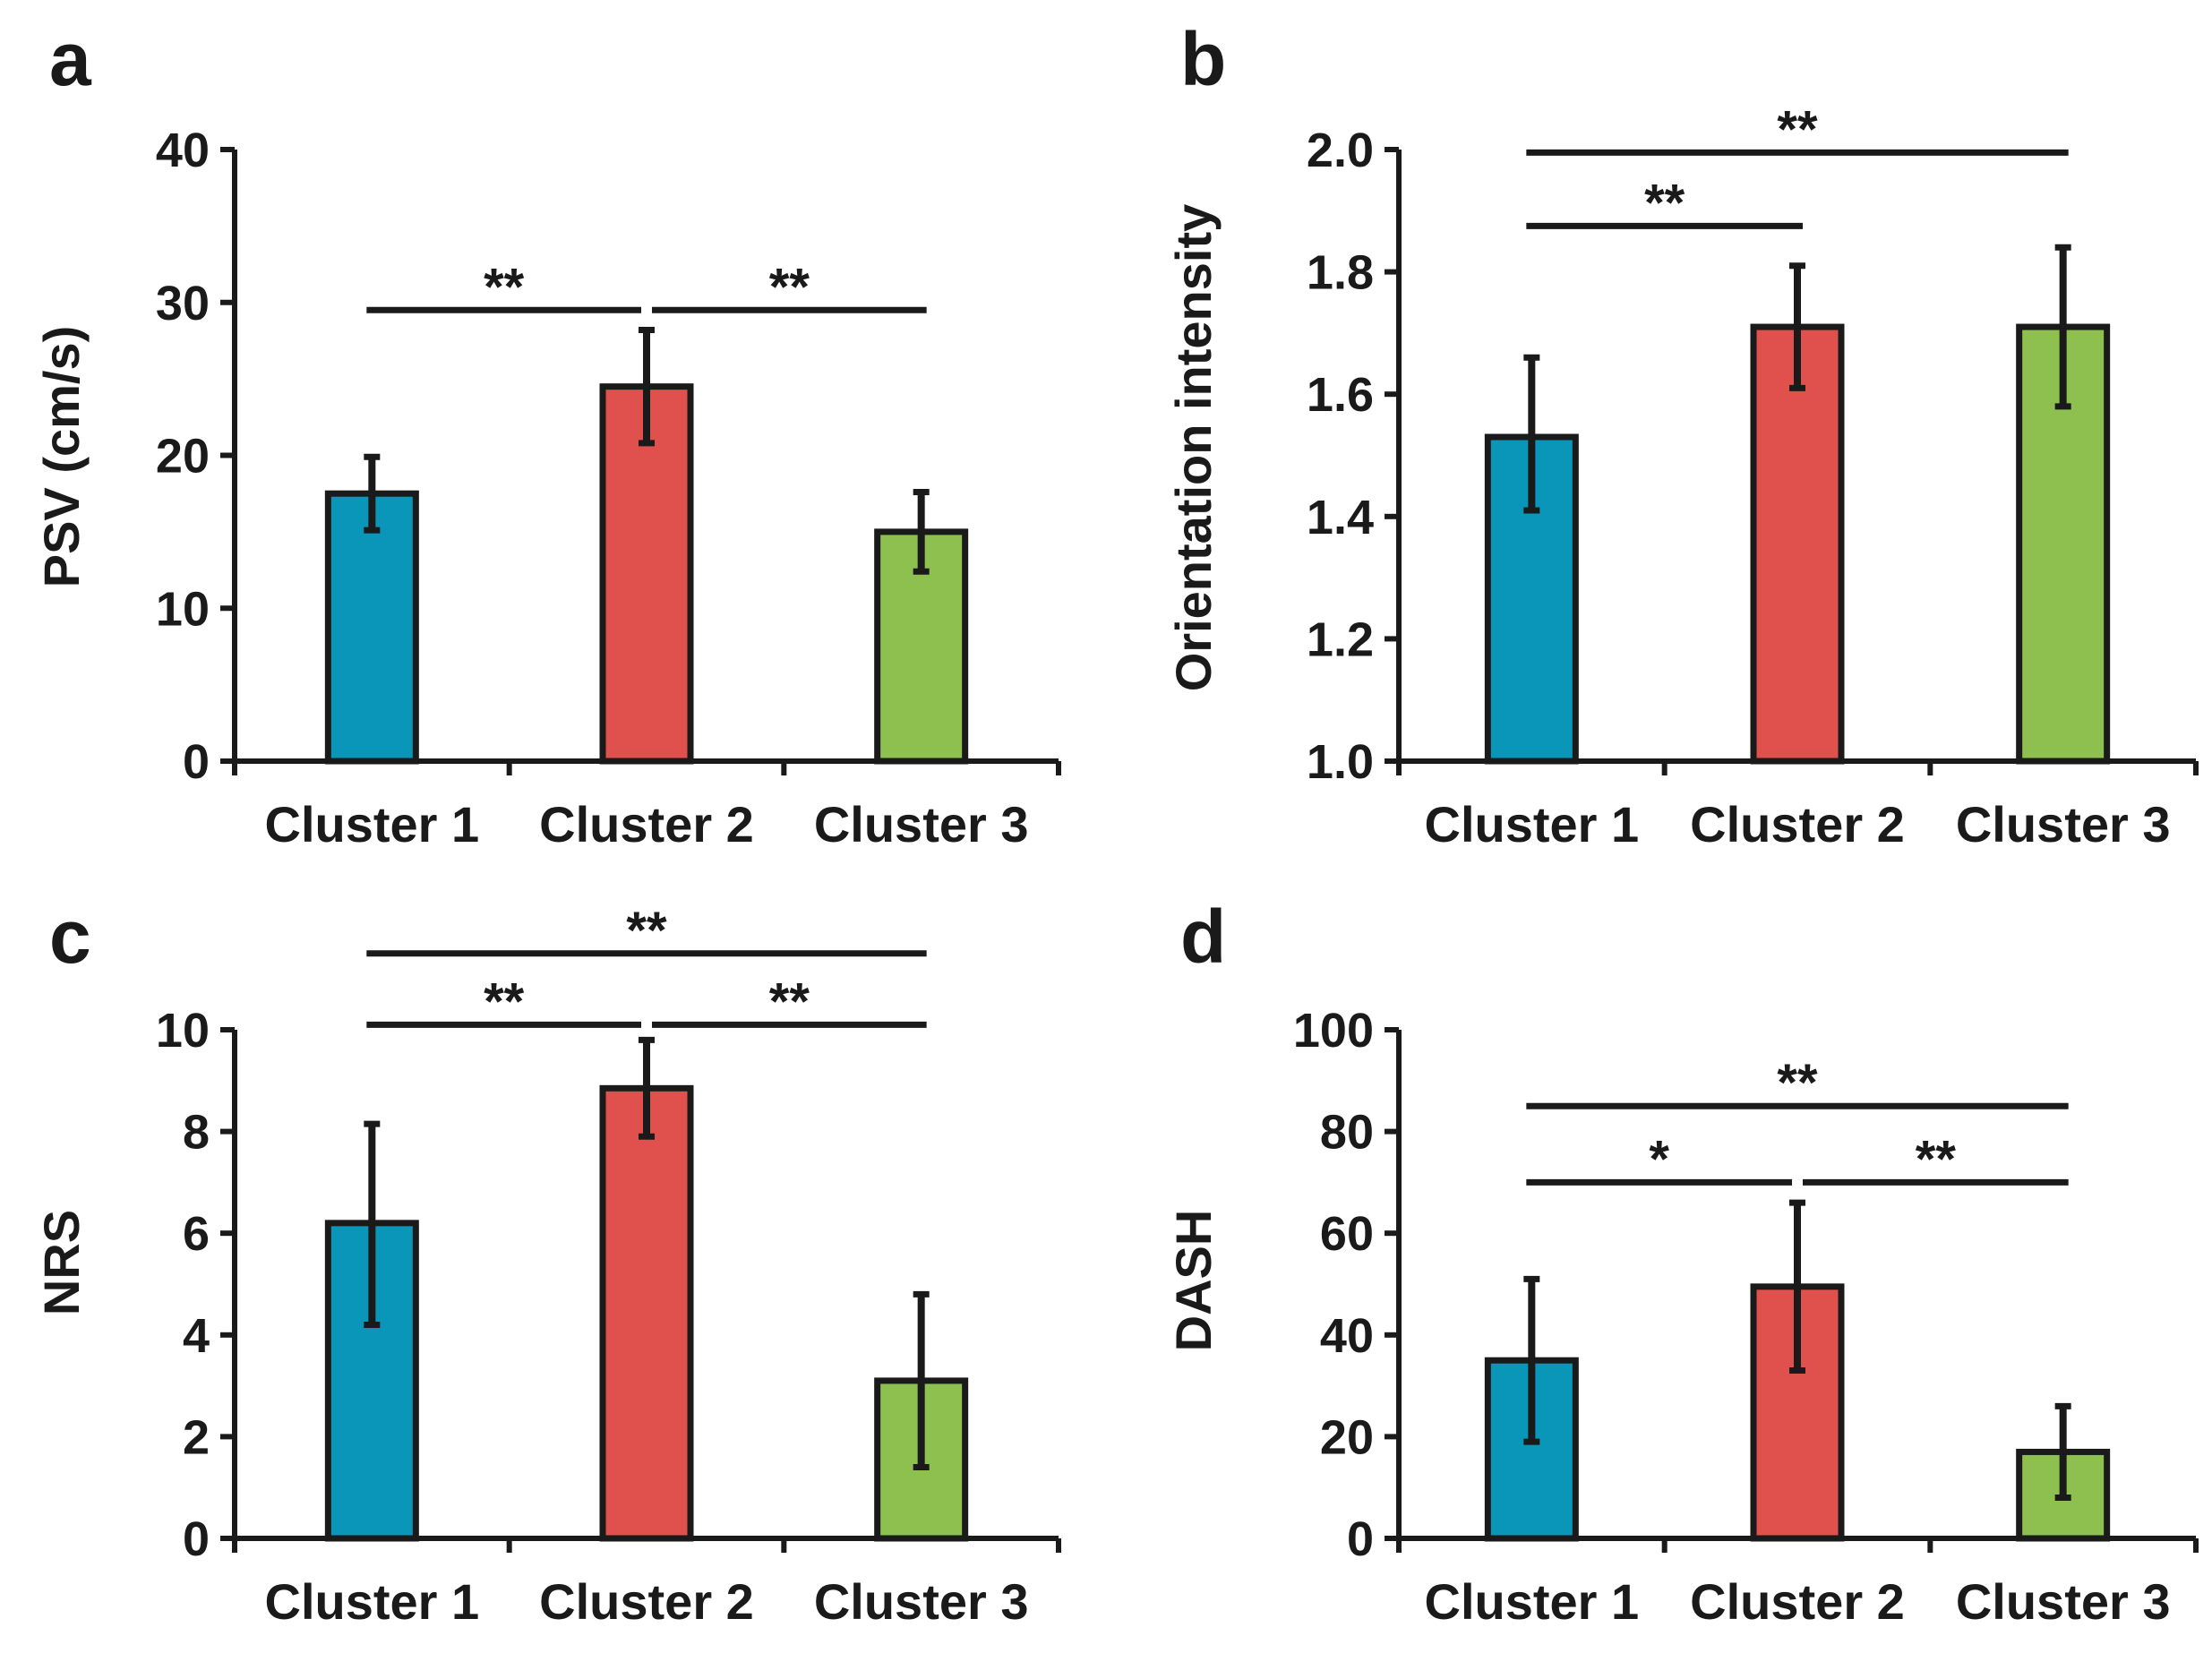  Describe the element at coordinates (70, 937) in the screenshot. I see `panel-letter: c` at that location.